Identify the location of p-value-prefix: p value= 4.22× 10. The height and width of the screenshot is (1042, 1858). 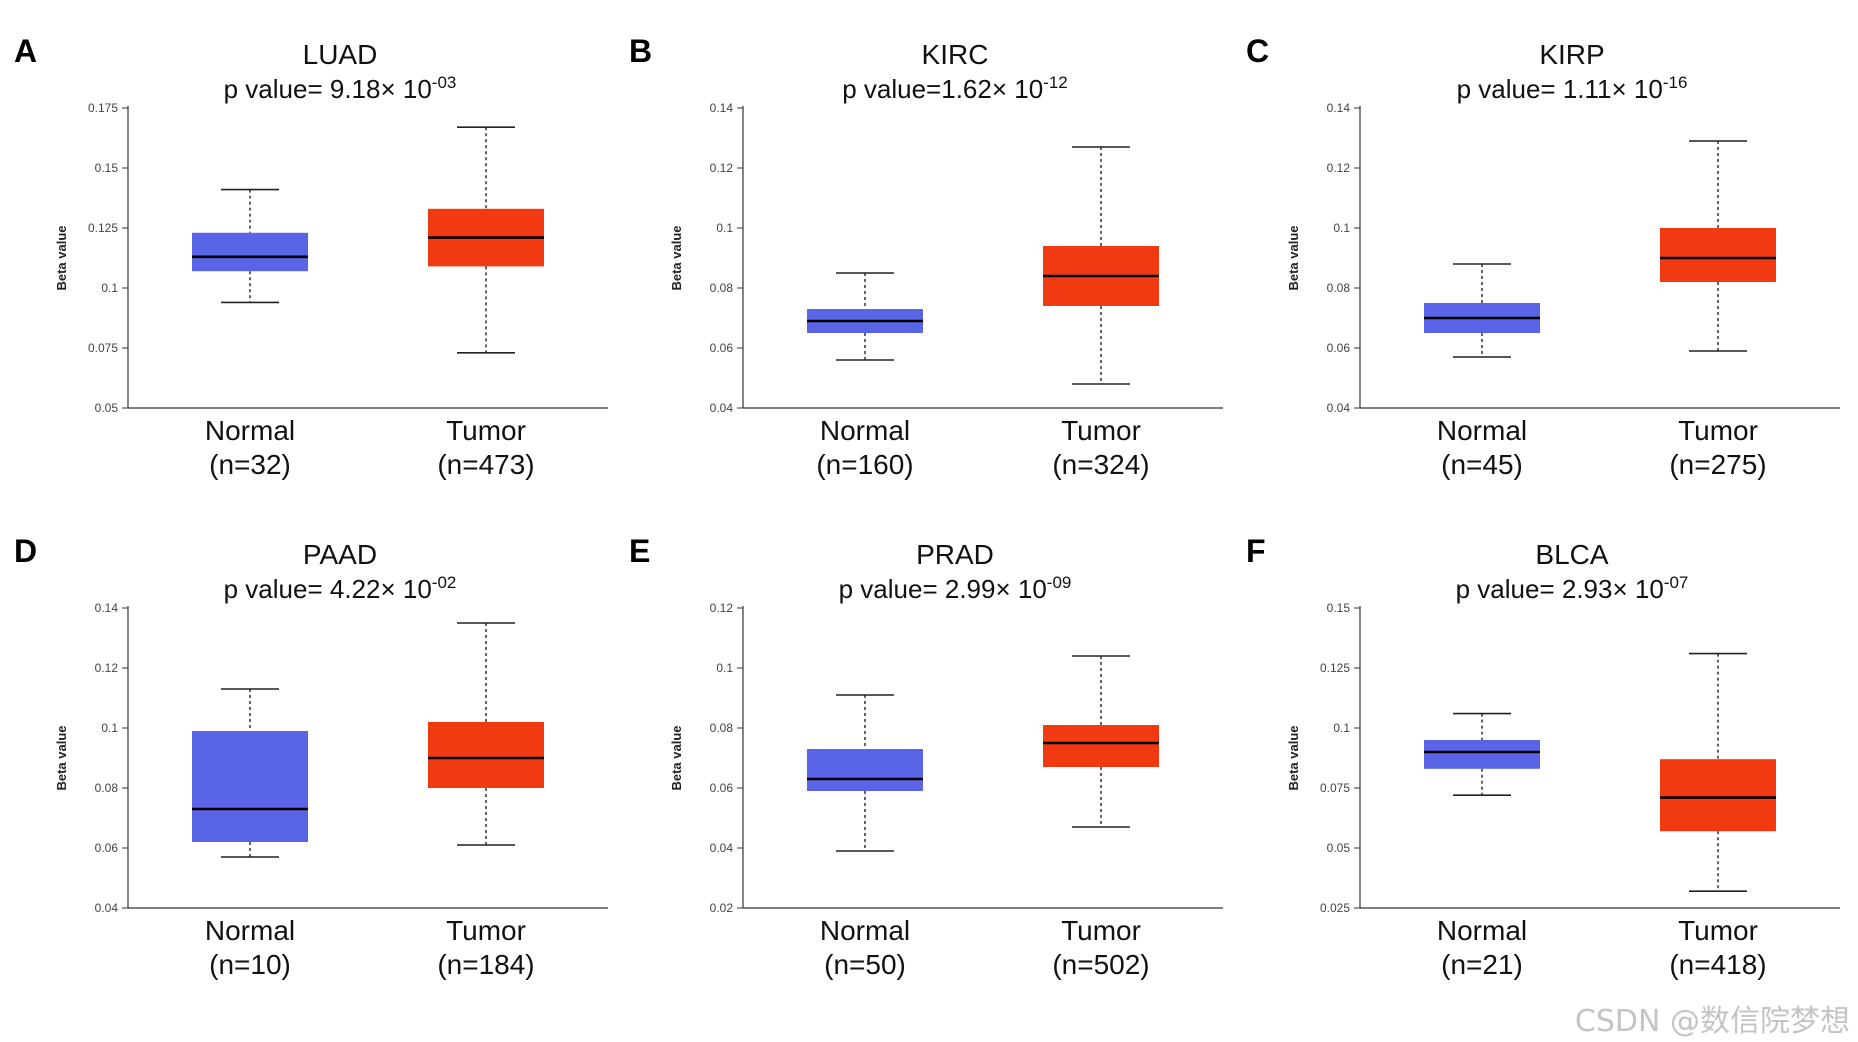
(328, 589).